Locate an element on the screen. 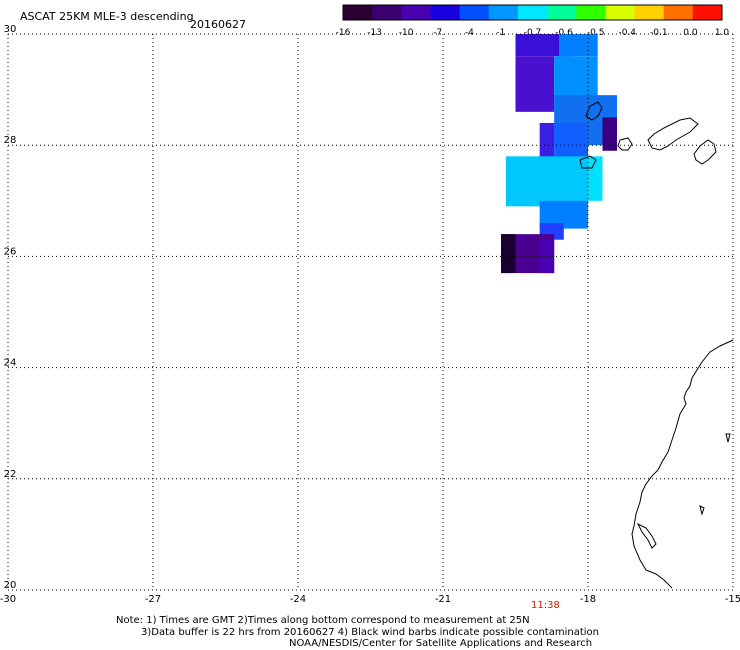 The width and height of the screenshot is (740, 650). map-title: ASCAT 25KM MLE-3 descending is located at coordinates (107, 16).